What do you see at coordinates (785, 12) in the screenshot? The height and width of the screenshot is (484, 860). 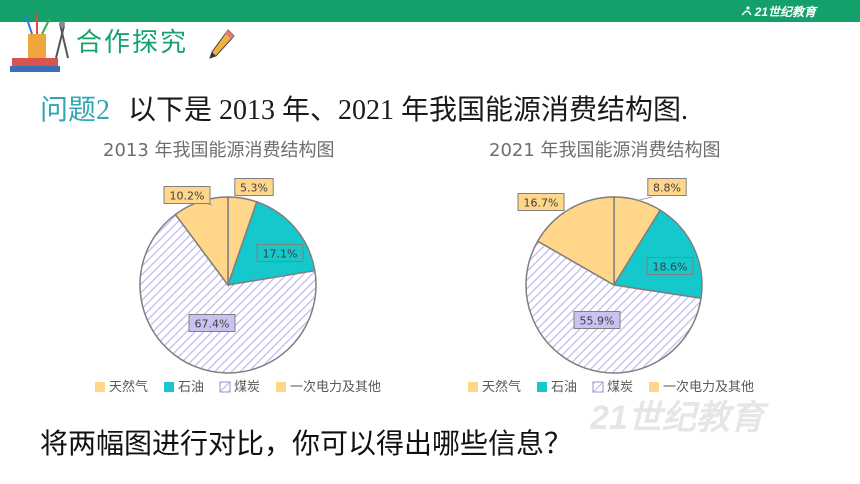 I see `brand-text: 21世纪教育` at bounding box center [785, 12].